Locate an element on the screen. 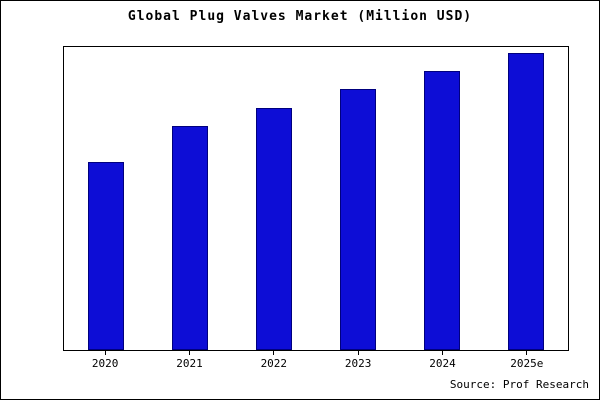 The image size is (600, 400). x-tick-label: 2025e is located at coordinates (527, 363).